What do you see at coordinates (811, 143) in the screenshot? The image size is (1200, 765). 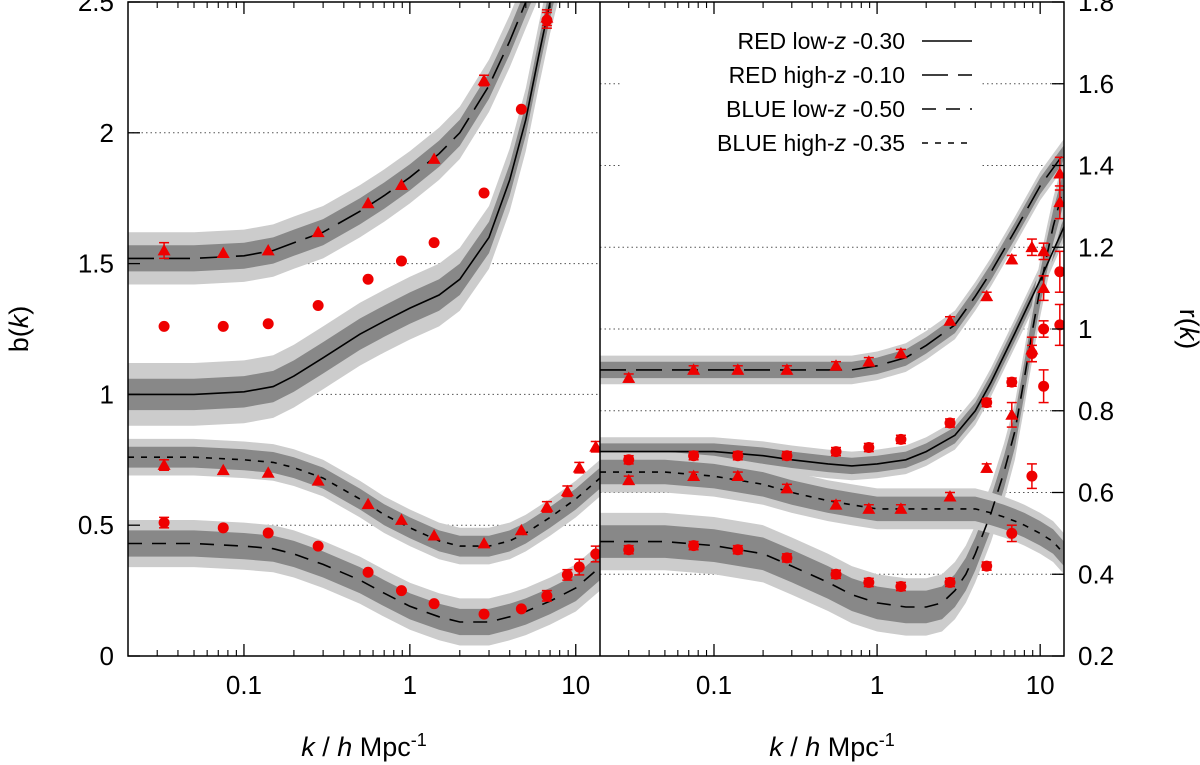 I see `legend-label-blue-high-z: BLUE high-z -0.35` at bounding box center [811, 143].